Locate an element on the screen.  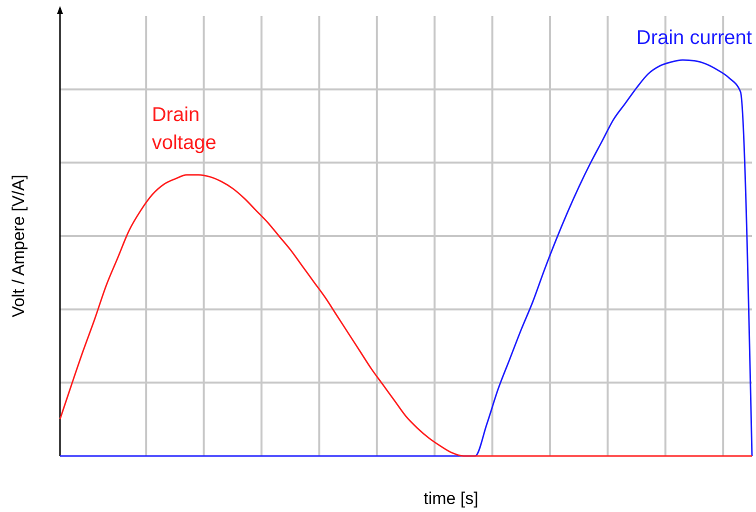
series-label: Drain voltage is located at coordinates (184, 129).